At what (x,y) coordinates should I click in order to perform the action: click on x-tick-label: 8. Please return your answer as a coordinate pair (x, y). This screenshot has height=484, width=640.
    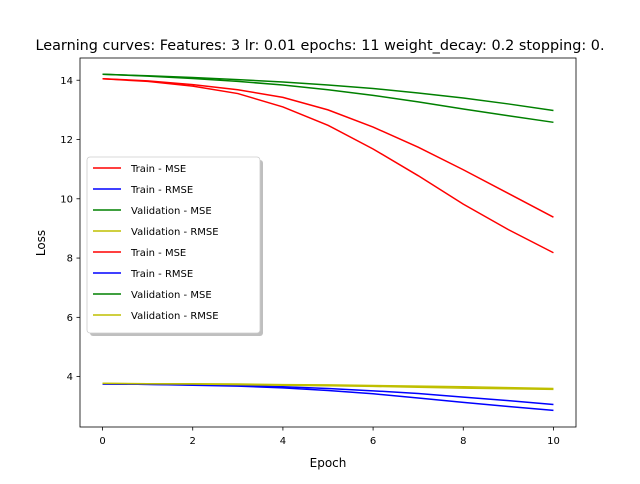
    Looking at the image, I should click on (463, 441).